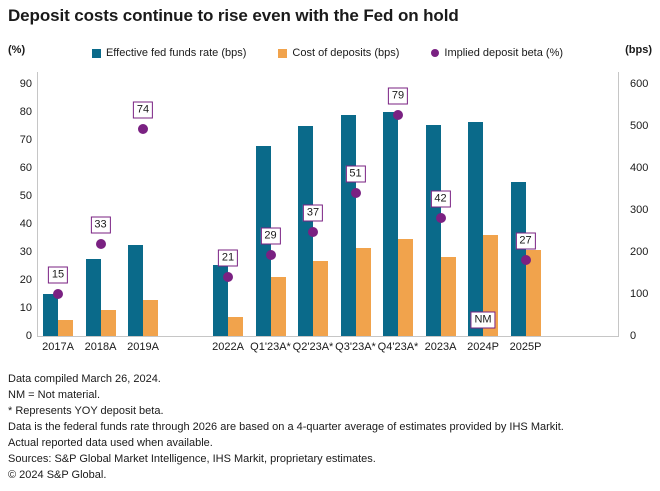 The width and height of the screenshot is (660, 491). What do you see at coordinates (25, 112) in the screenshot?
I see `left-axis-tick-label: 80` at bounding box center [25, 112].